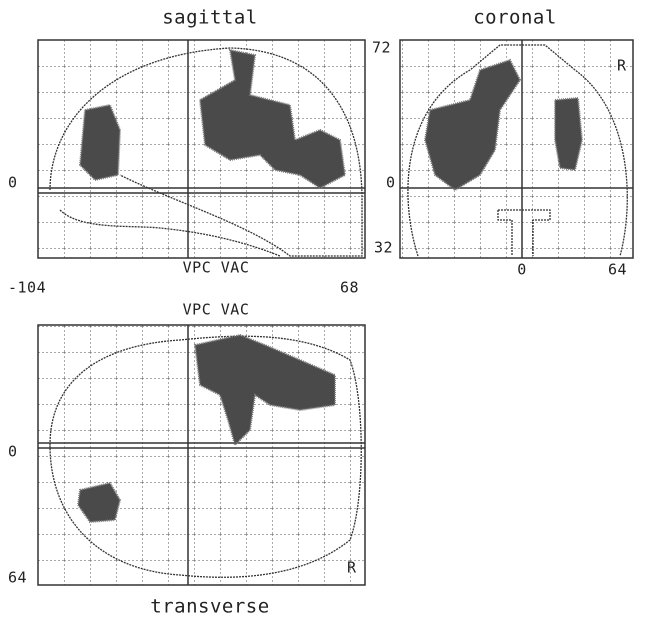 The height and width of the screenshot is (622, 669). I want to click on panel-title: coronal, so click(515, 18).